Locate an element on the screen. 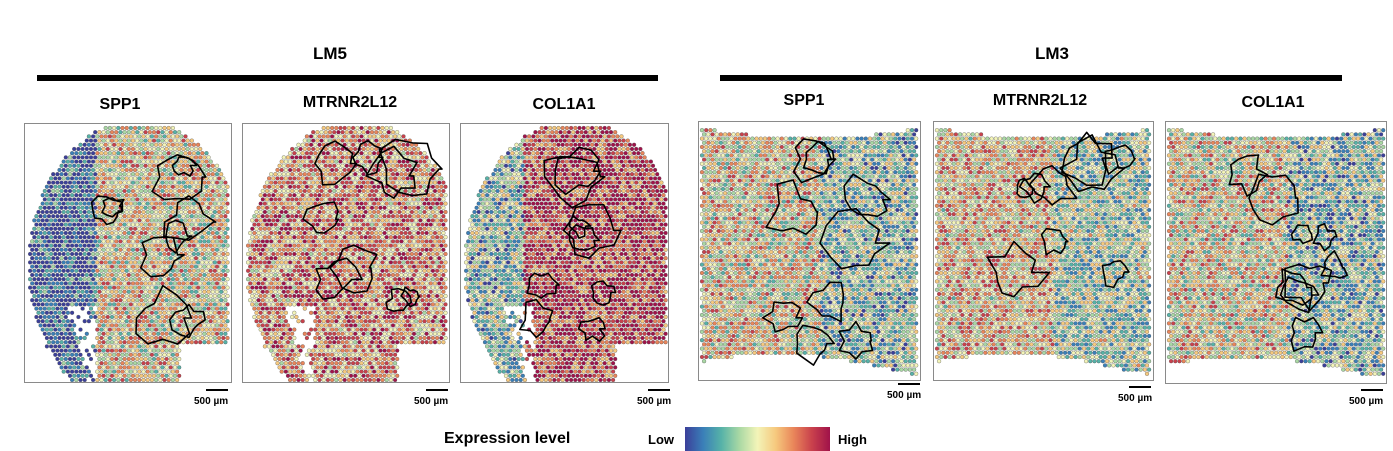 The height and width of the screenshot is (451, 1393). spatial-panel-lm3-spp1 is located at coordinates (809, 251).